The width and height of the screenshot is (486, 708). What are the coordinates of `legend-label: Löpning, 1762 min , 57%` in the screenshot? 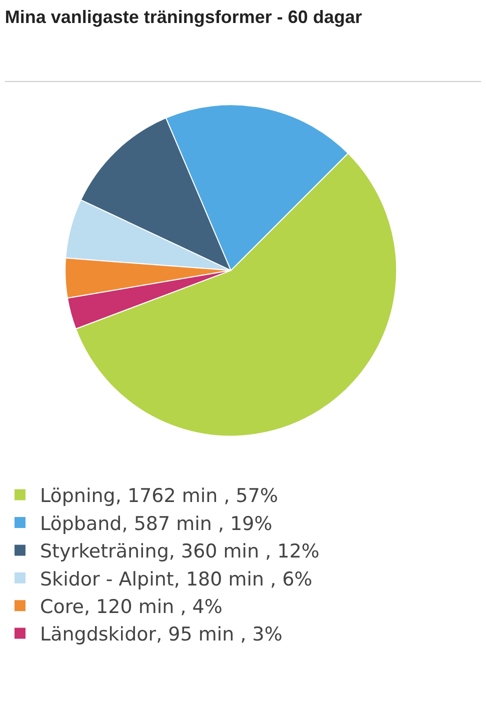 It's located at (159, 496).